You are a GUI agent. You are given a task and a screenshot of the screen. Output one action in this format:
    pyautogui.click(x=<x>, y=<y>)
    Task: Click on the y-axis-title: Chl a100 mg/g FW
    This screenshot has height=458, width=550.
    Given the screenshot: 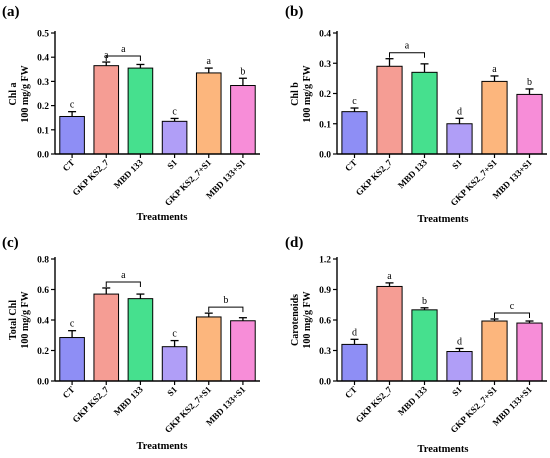 What is the action you would take?
    pyautogui.click(x=19, y=93)
    